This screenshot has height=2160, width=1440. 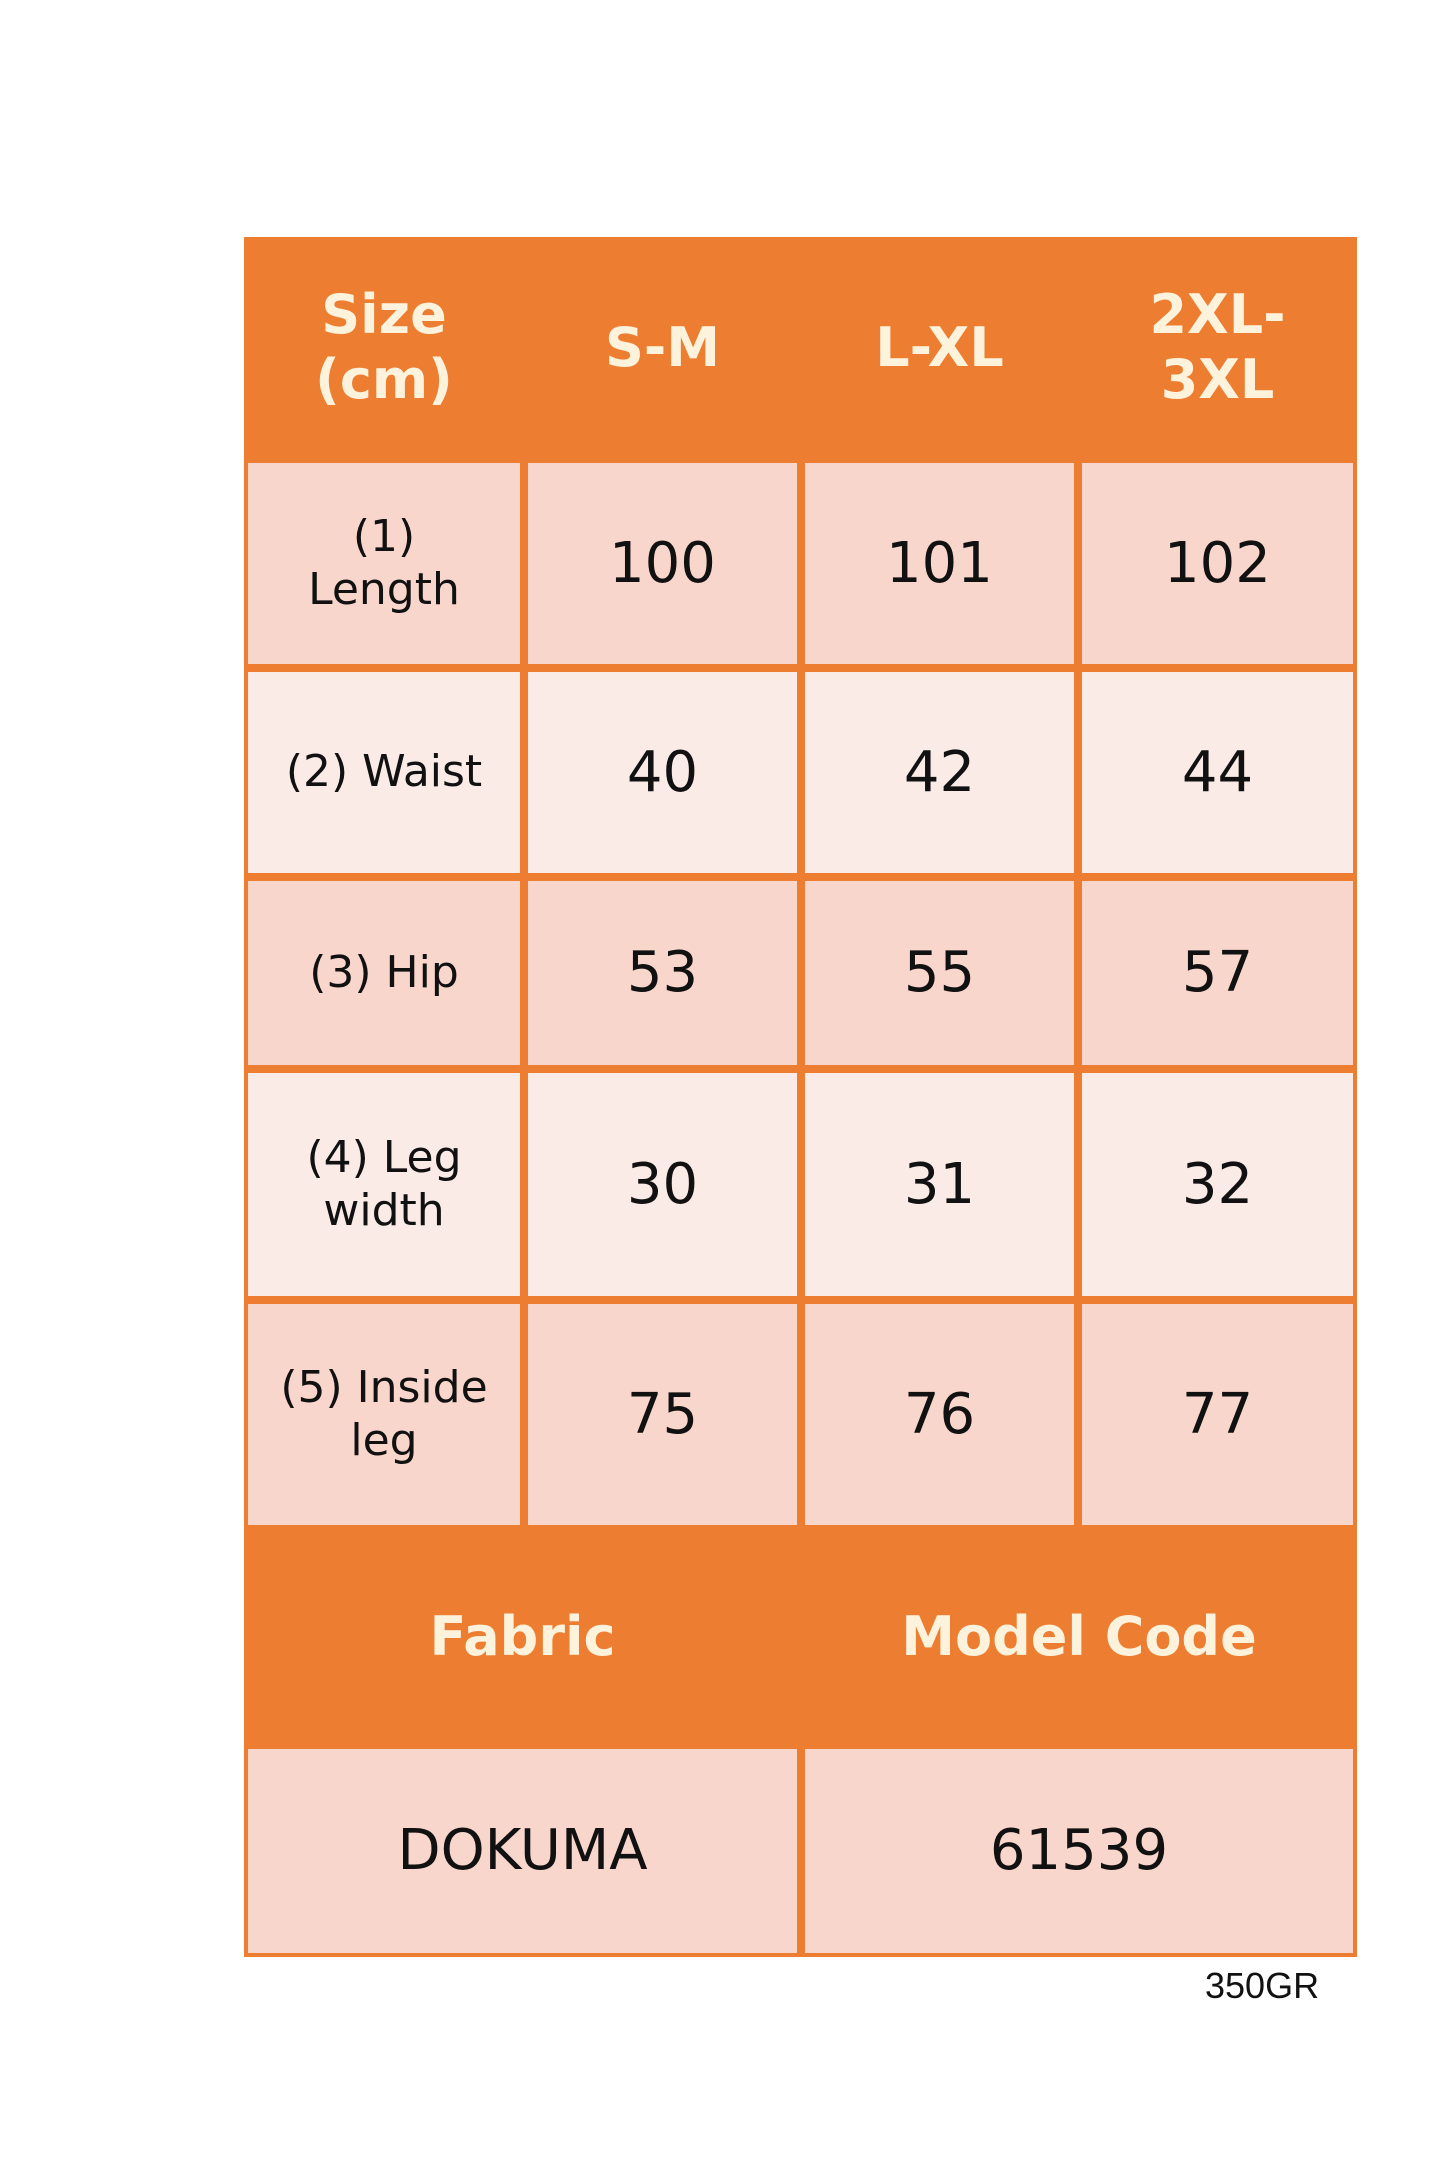 I want to click on row-value: 32, so click(x=1217, y=1184).